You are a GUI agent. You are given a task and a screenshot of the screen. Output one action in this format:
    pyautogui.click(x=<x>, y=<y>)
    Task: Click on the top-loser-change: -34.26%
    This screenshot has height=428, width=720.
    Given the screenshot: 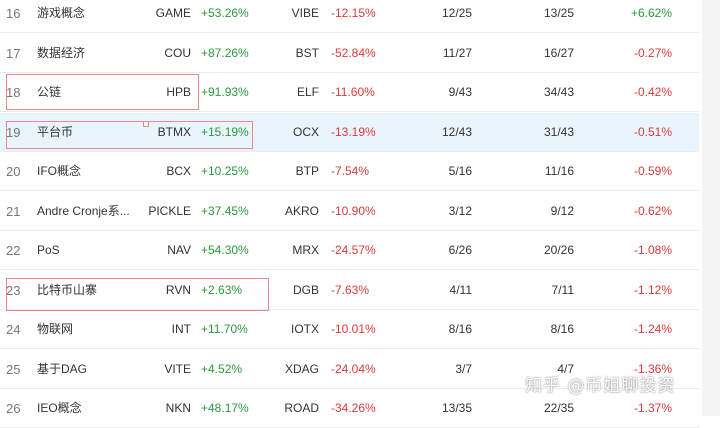 What is the action you would take?
    pyautogui.click(x=353, y=408)
    